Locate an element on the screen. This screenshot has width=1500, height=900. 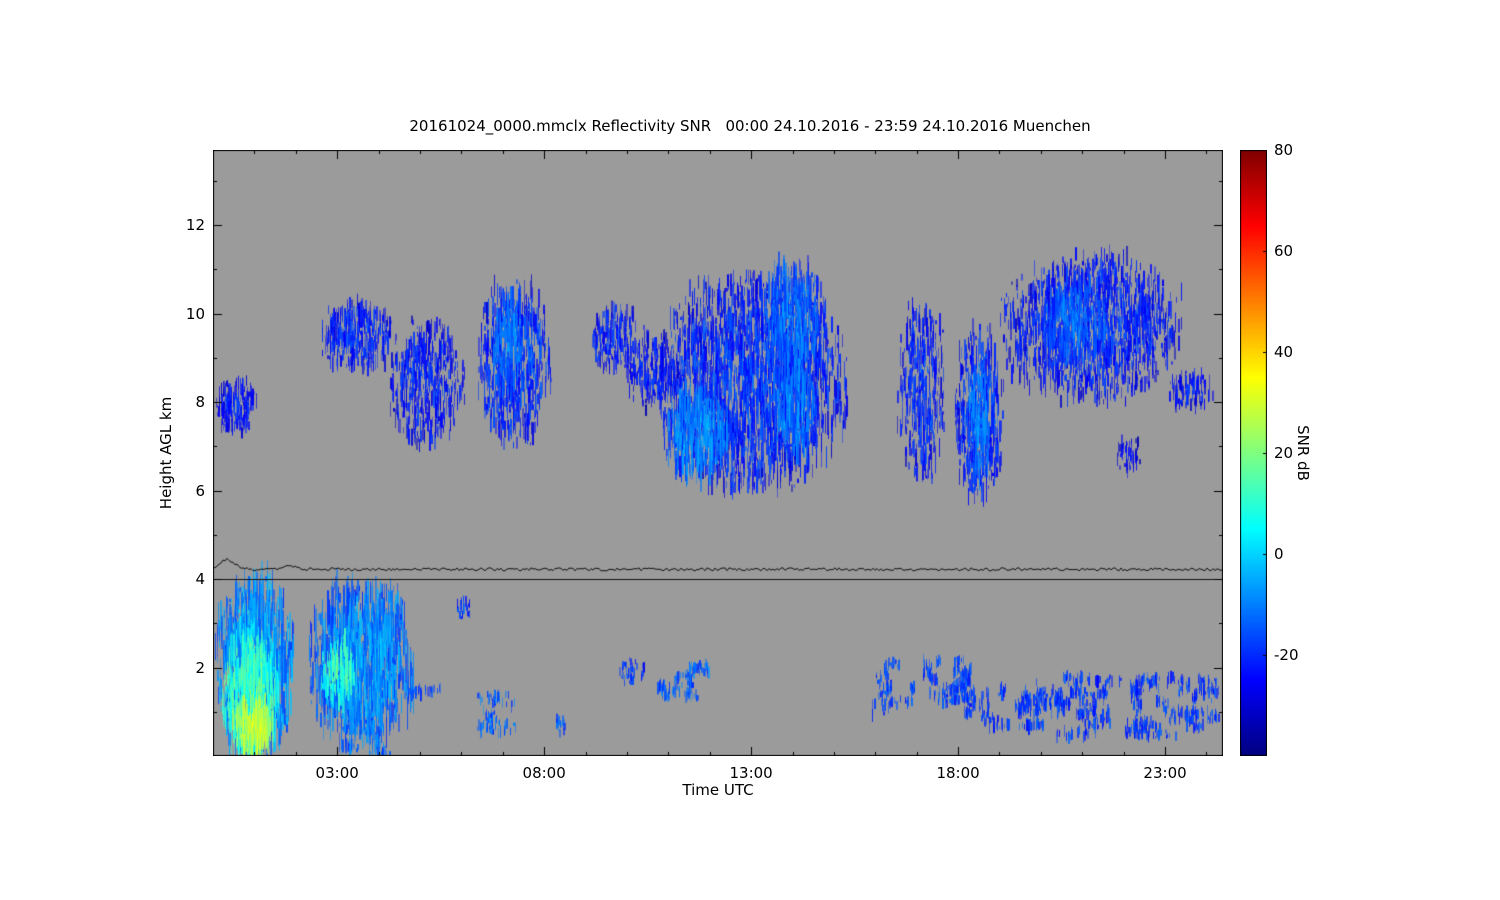
x-tick-label: 23:00 is located at coordinates (1165, 773).